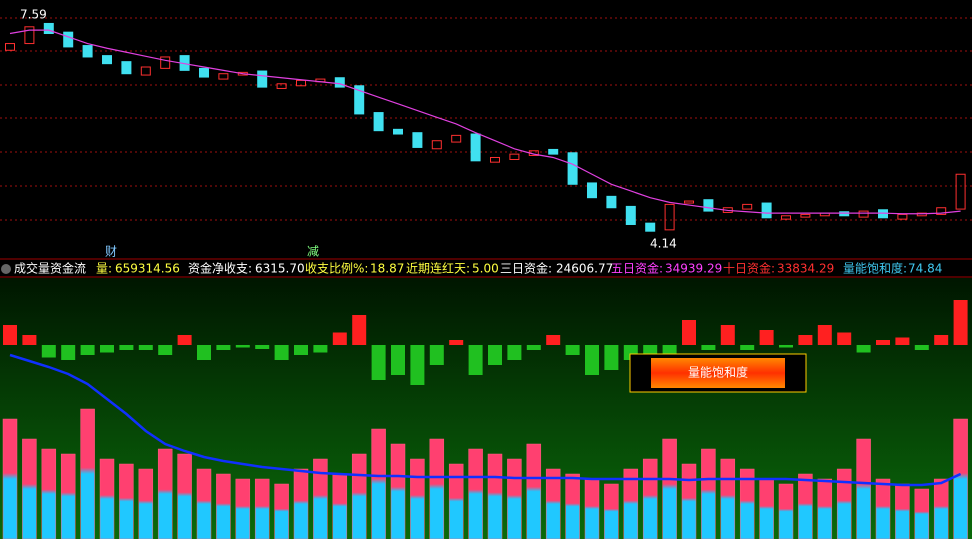  I want to click on high-label: 7.59, so click(33, 15).